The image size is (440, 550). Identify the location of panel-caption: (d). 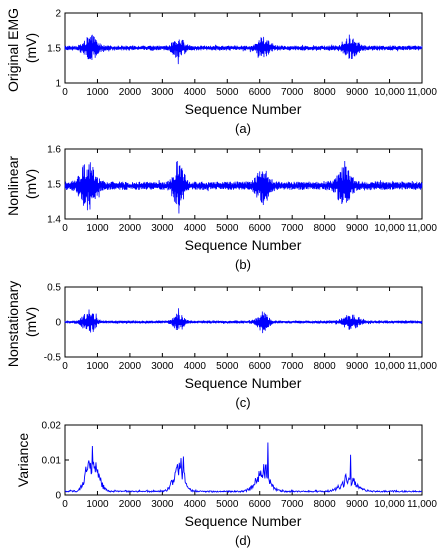
(243, 540).